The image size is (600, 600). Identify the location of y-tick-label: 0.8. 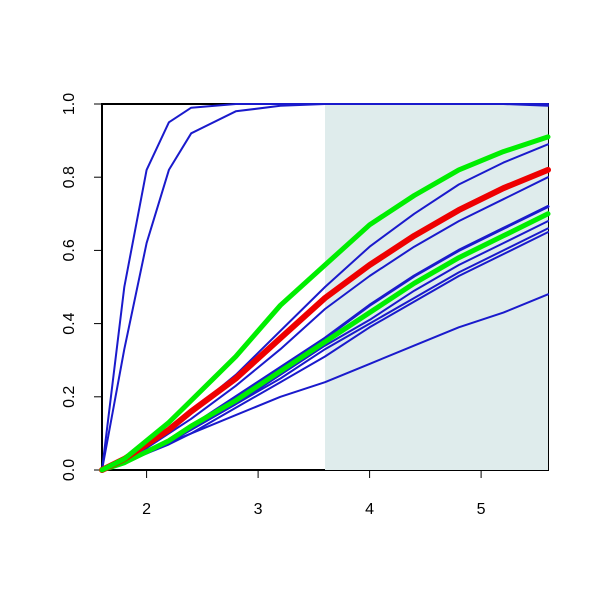
(69, 177).